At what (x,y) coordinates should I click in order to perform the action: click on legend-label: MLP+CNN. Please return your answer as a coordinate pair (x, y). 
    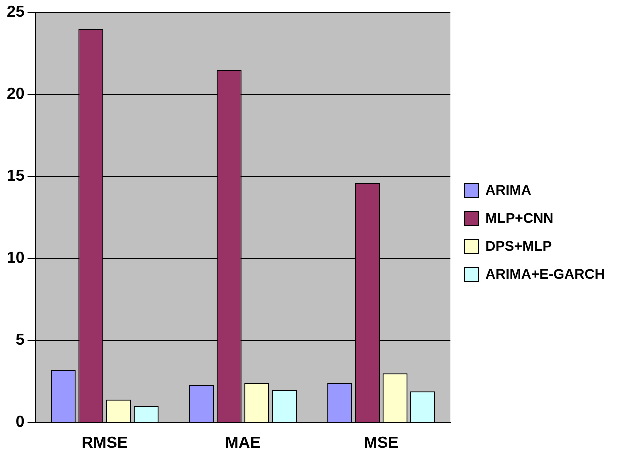
    Looking at the image, I should click on (520, 218).